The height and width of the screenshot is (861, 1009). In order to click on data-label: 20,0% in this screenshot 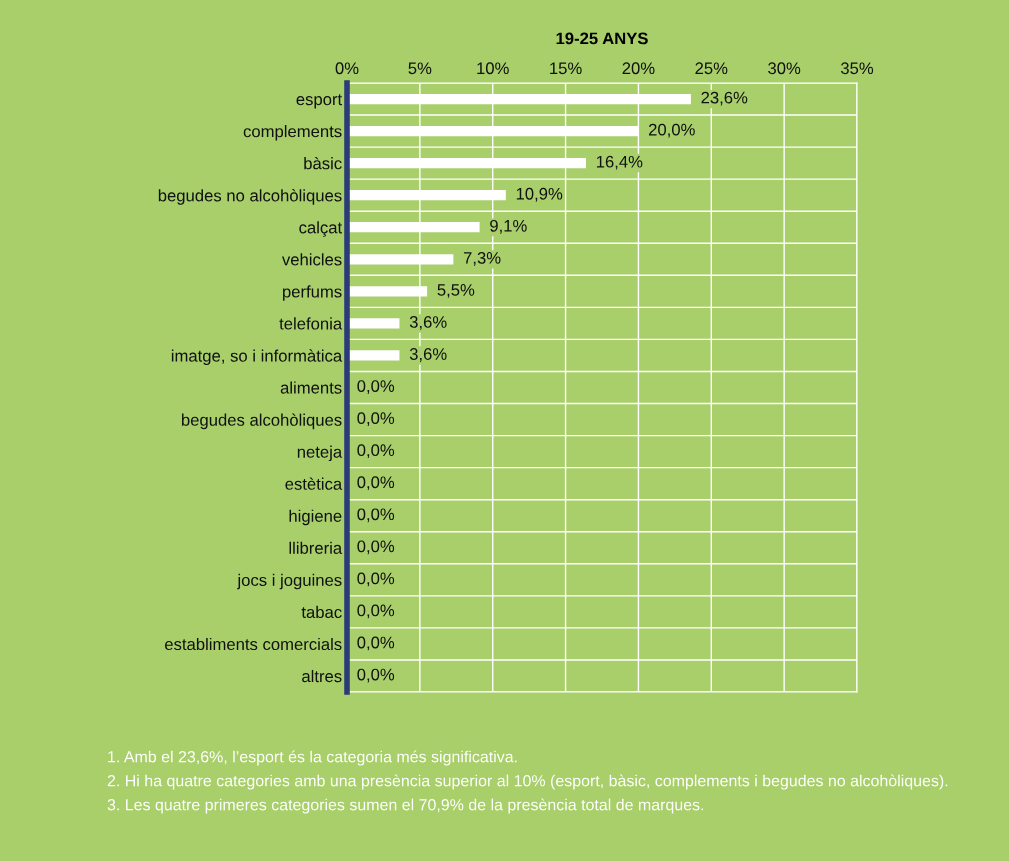, I will do `click(671, 130)`.